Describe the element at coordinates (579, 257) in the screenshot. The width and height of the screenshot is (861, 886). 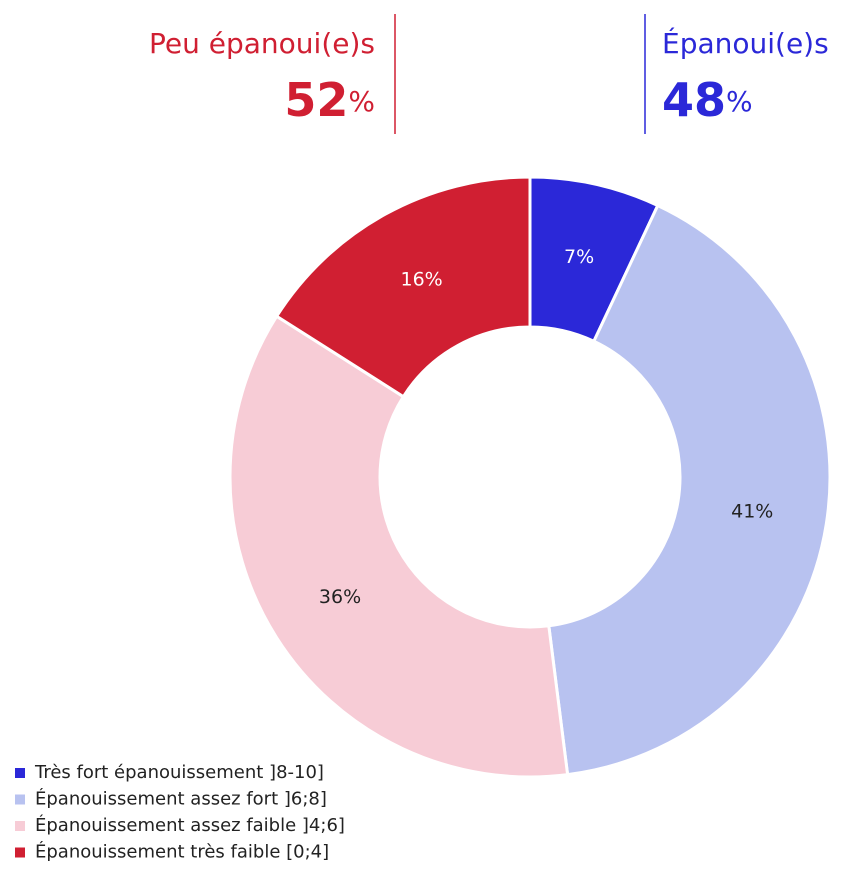
I see `slice-label: 7%` at that location.